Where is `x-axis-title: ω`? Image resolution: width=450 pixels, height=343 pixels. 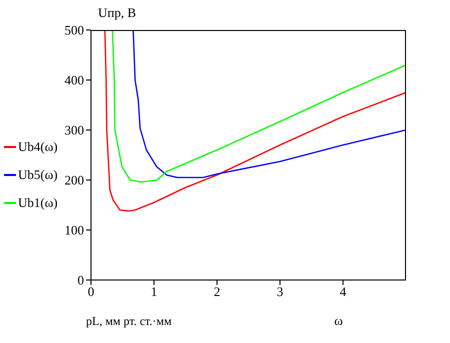 x-axis-title: ω is located at coordinates (339, 320).